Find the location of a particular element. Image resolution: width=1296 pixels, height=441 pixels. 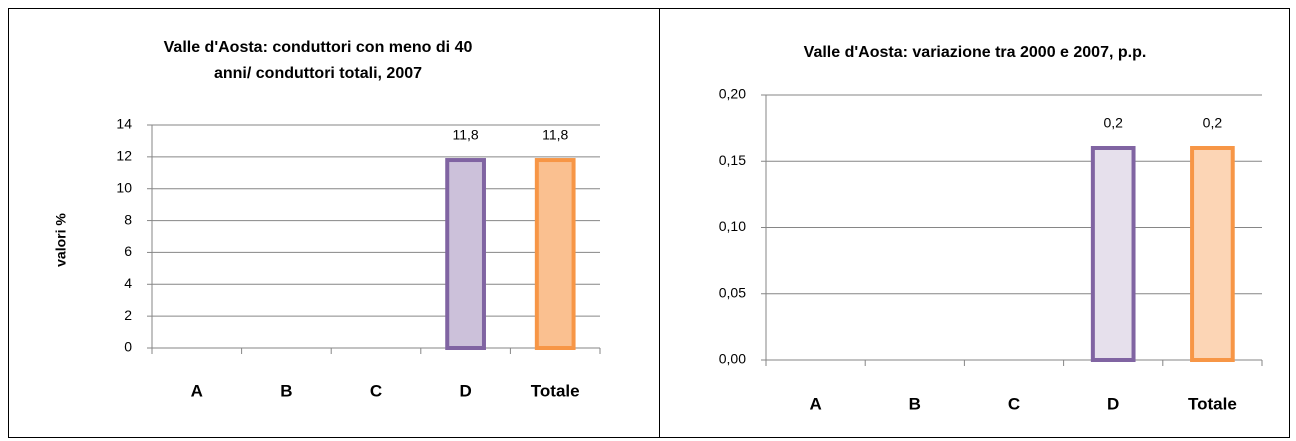

y-tick-label: 6 is located at coordinates (128, 251).